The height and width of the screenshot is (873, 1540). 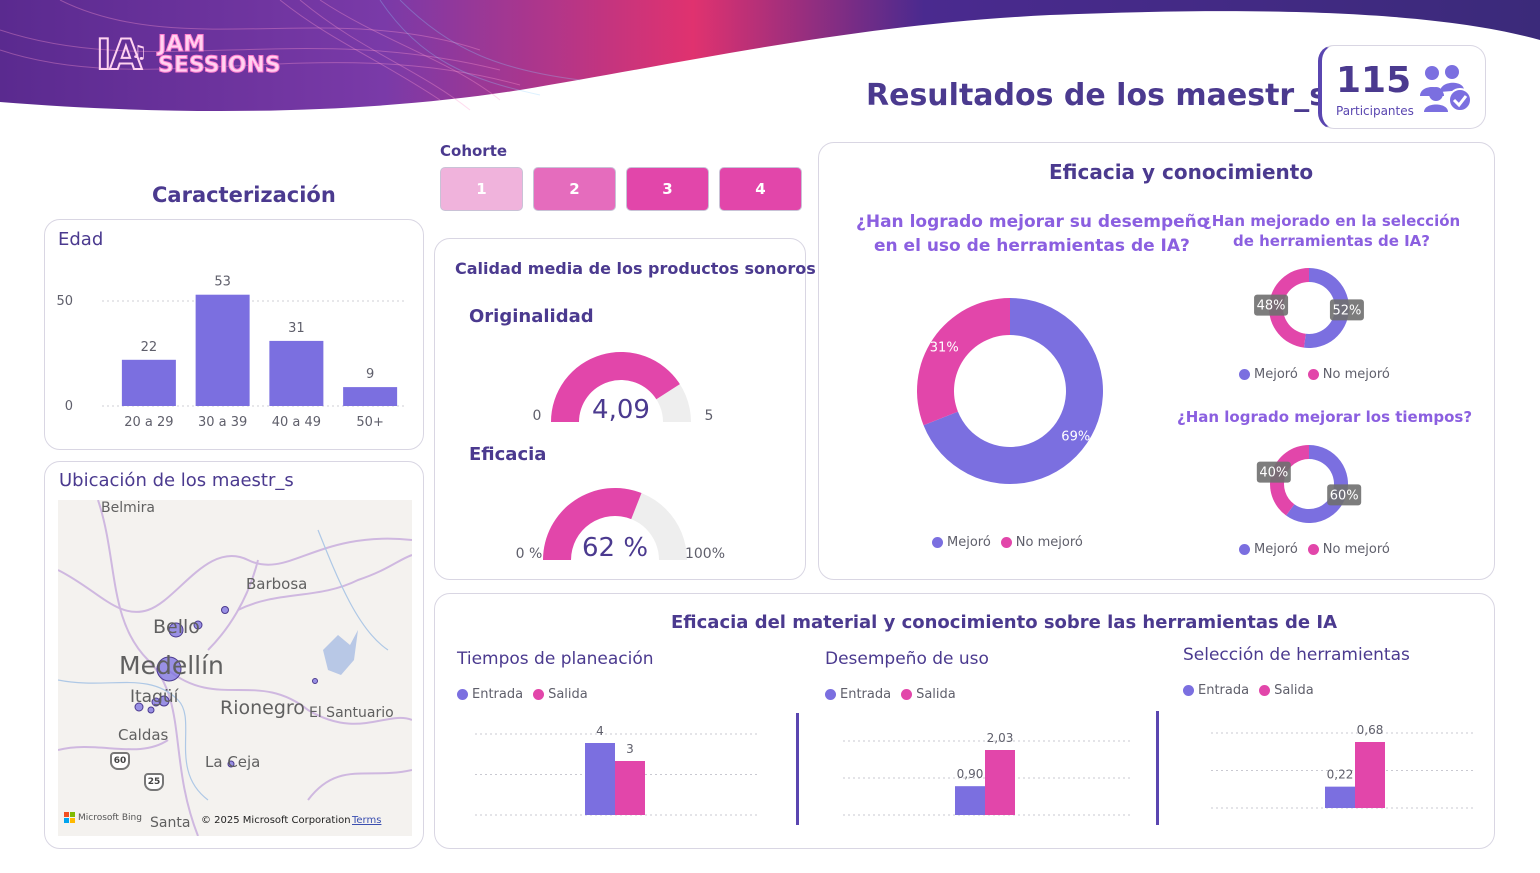 I want to click on donut-3-legend: Mejoró No mejoró, so click(x=1314, y=549).